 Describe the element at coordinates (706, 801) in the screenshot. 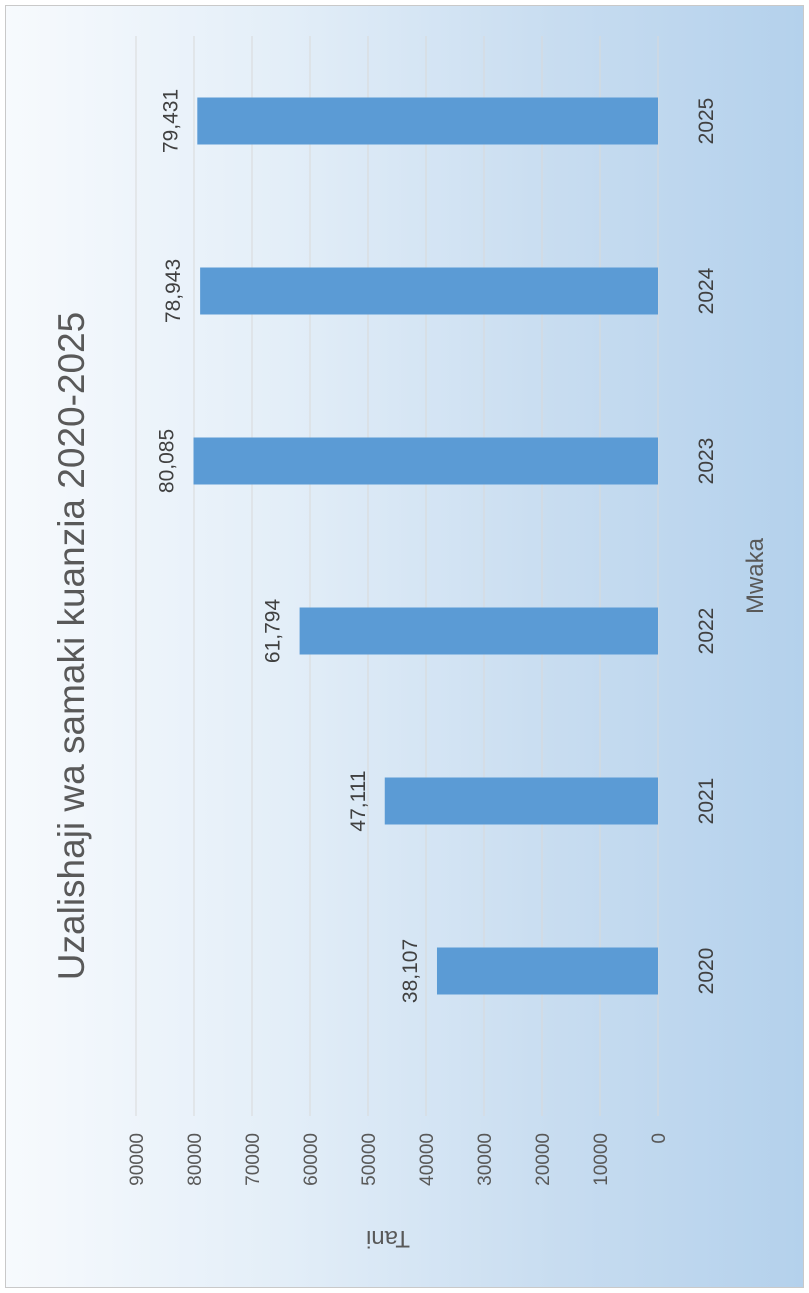

I see `x-category-label: 2021` at that location.